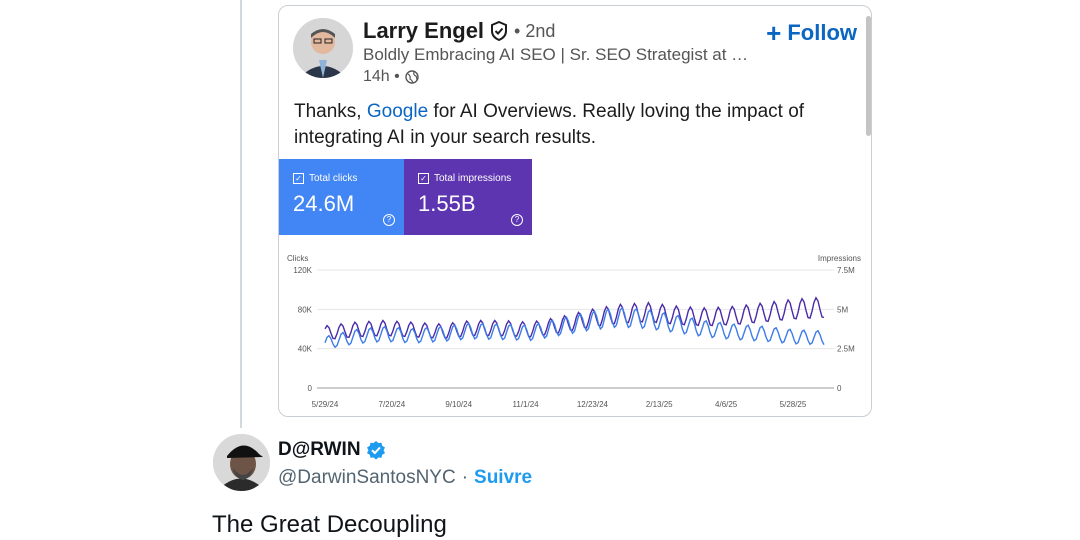 The image size is (1080, 540). I want to click on total-clicks-value: 24.6M, so click(324, 203).